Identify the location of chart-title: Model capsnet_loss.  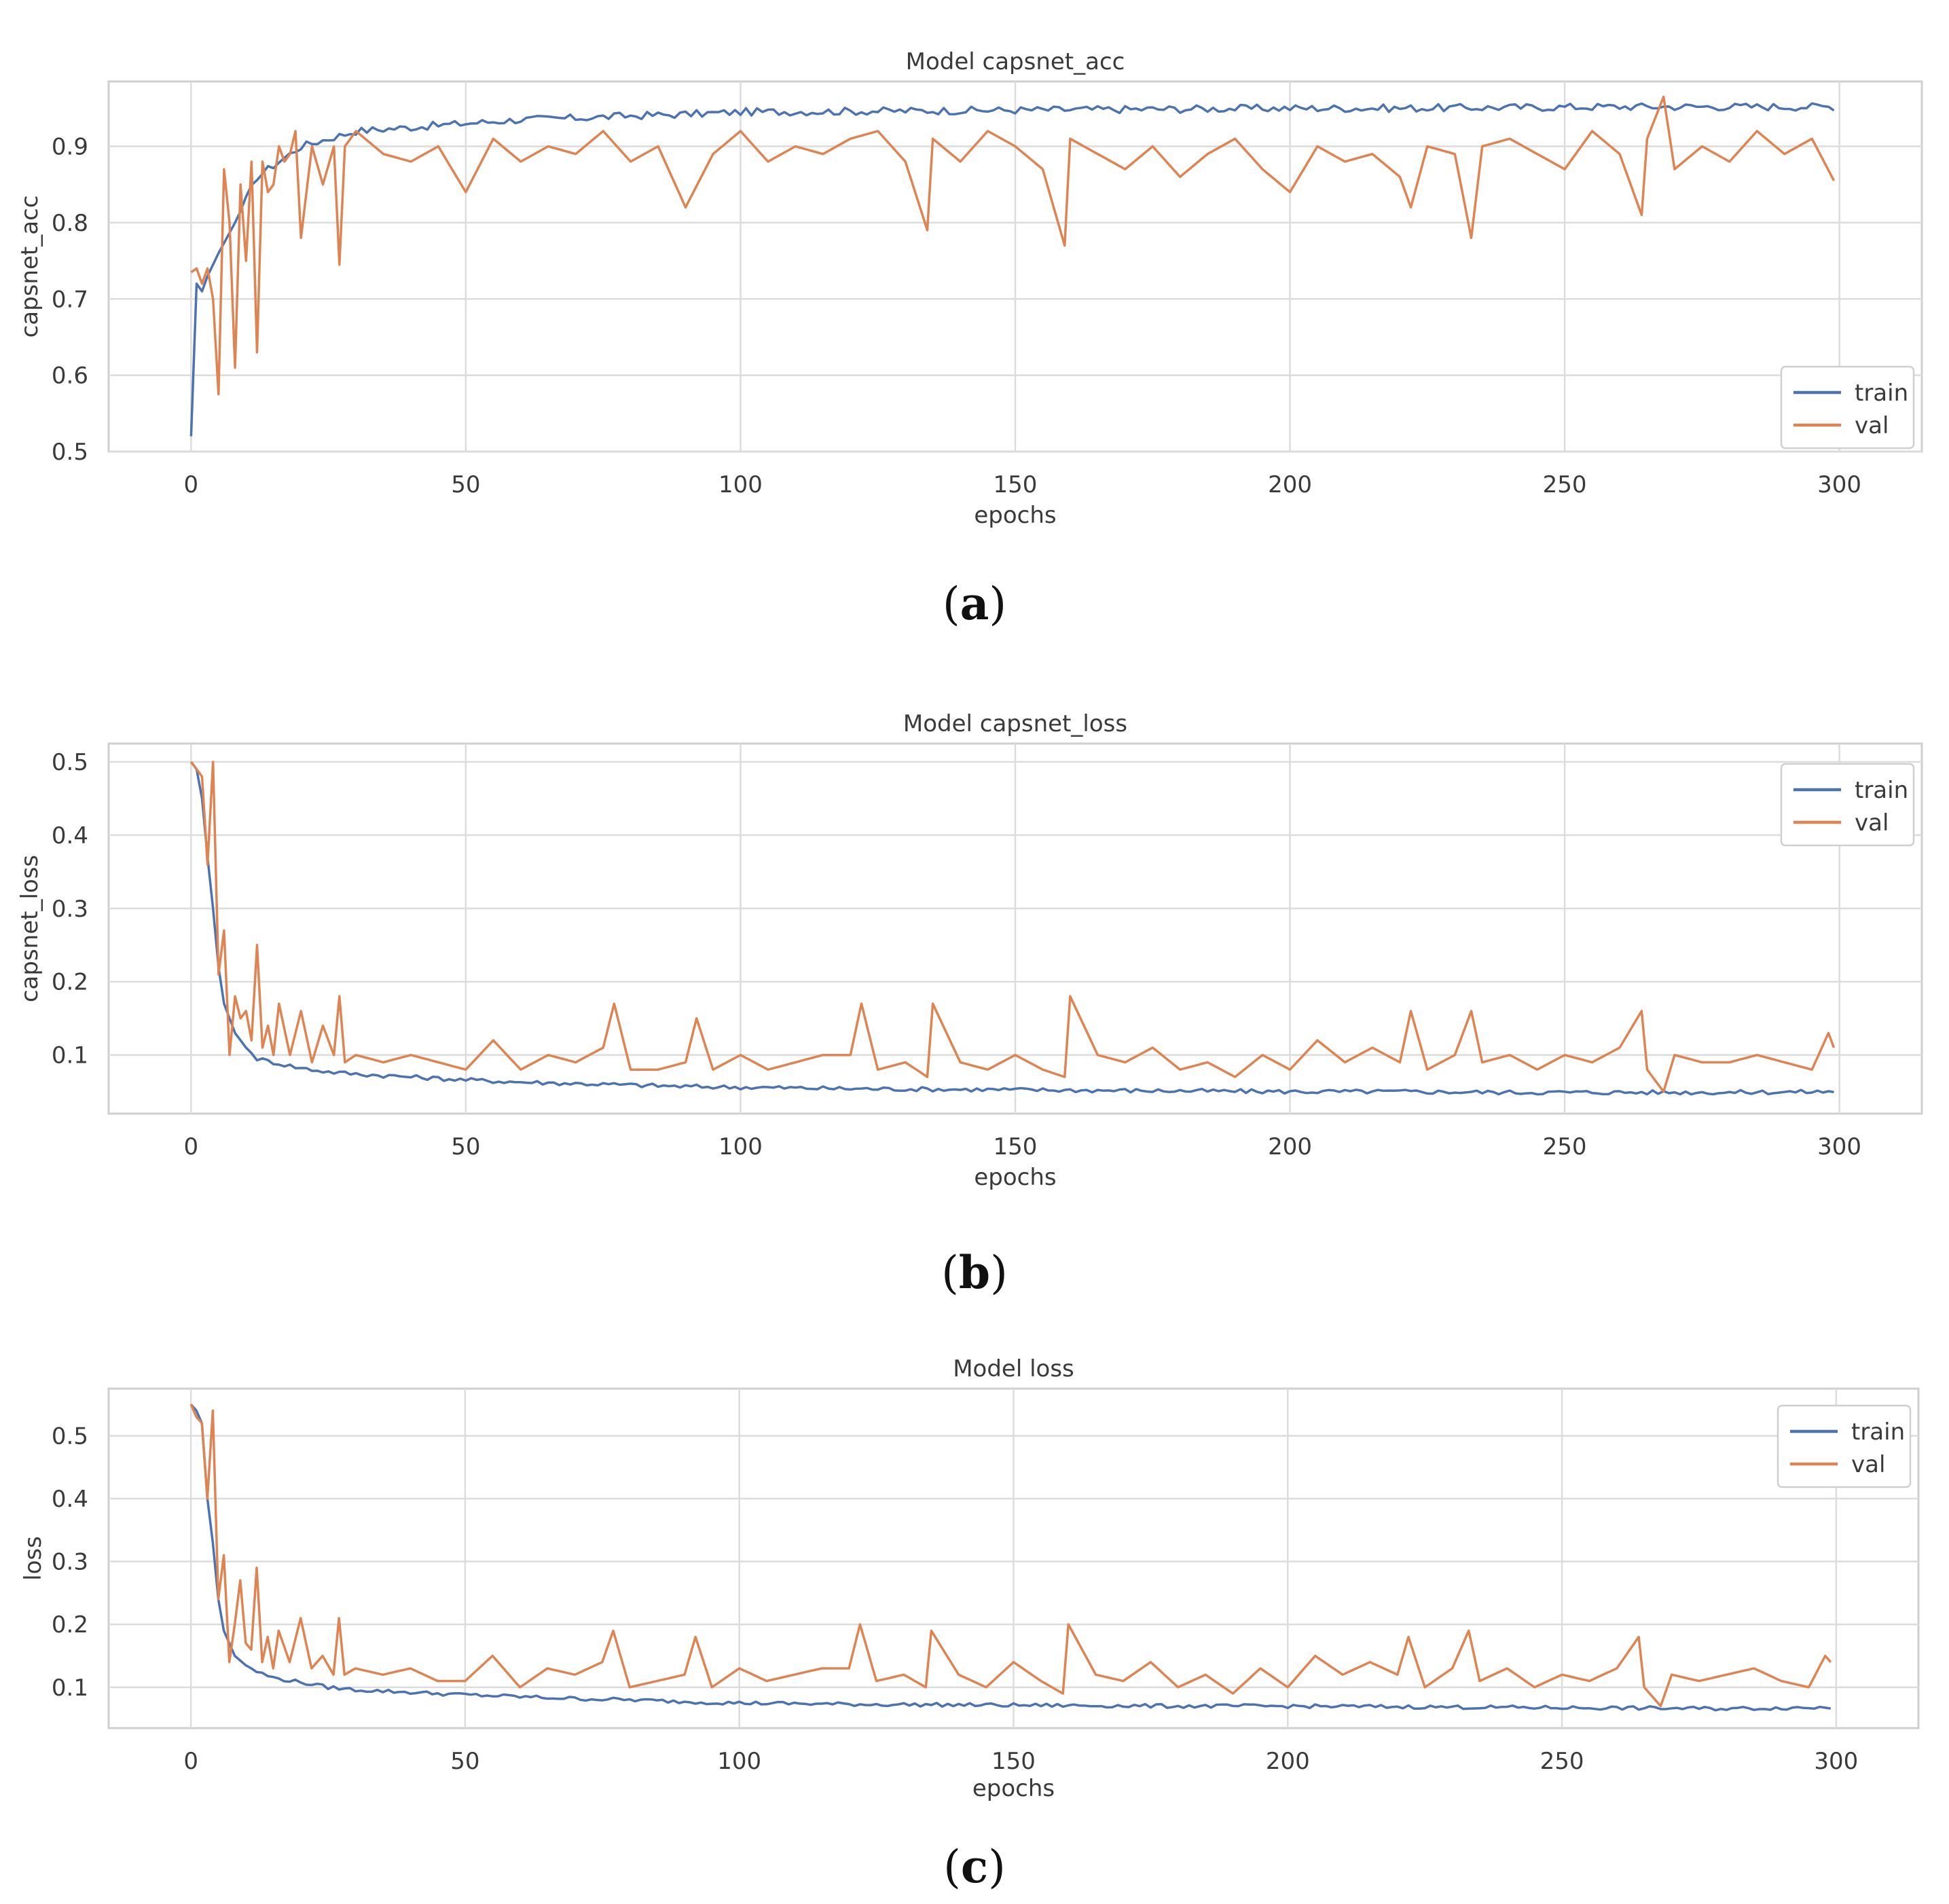
(1015, 723).